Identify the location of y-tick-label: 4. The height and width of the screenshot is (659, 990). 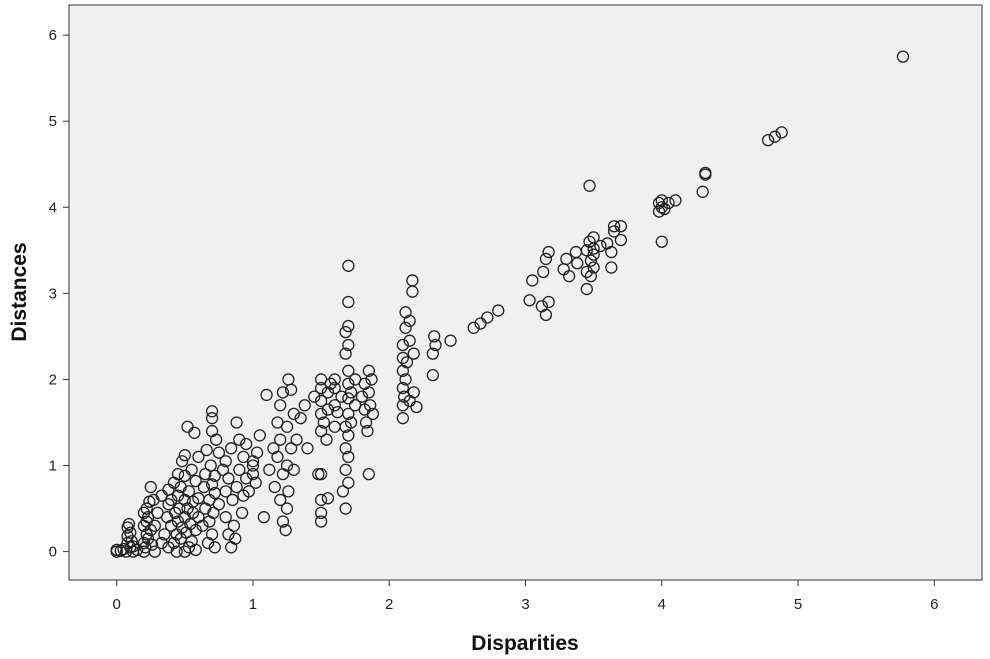
(53, 207).